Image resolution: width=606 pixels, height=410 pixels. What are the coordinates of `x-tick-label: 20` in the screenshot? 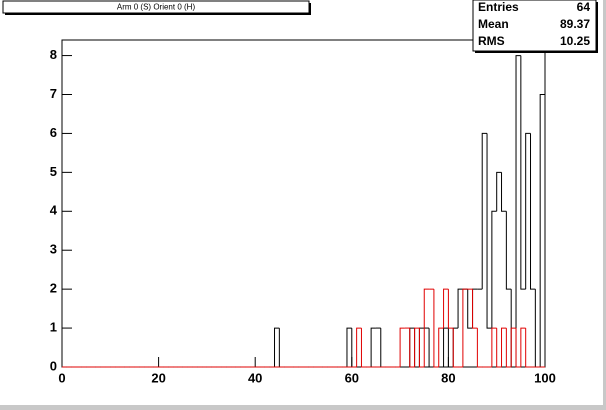 It's located at (158, 377).